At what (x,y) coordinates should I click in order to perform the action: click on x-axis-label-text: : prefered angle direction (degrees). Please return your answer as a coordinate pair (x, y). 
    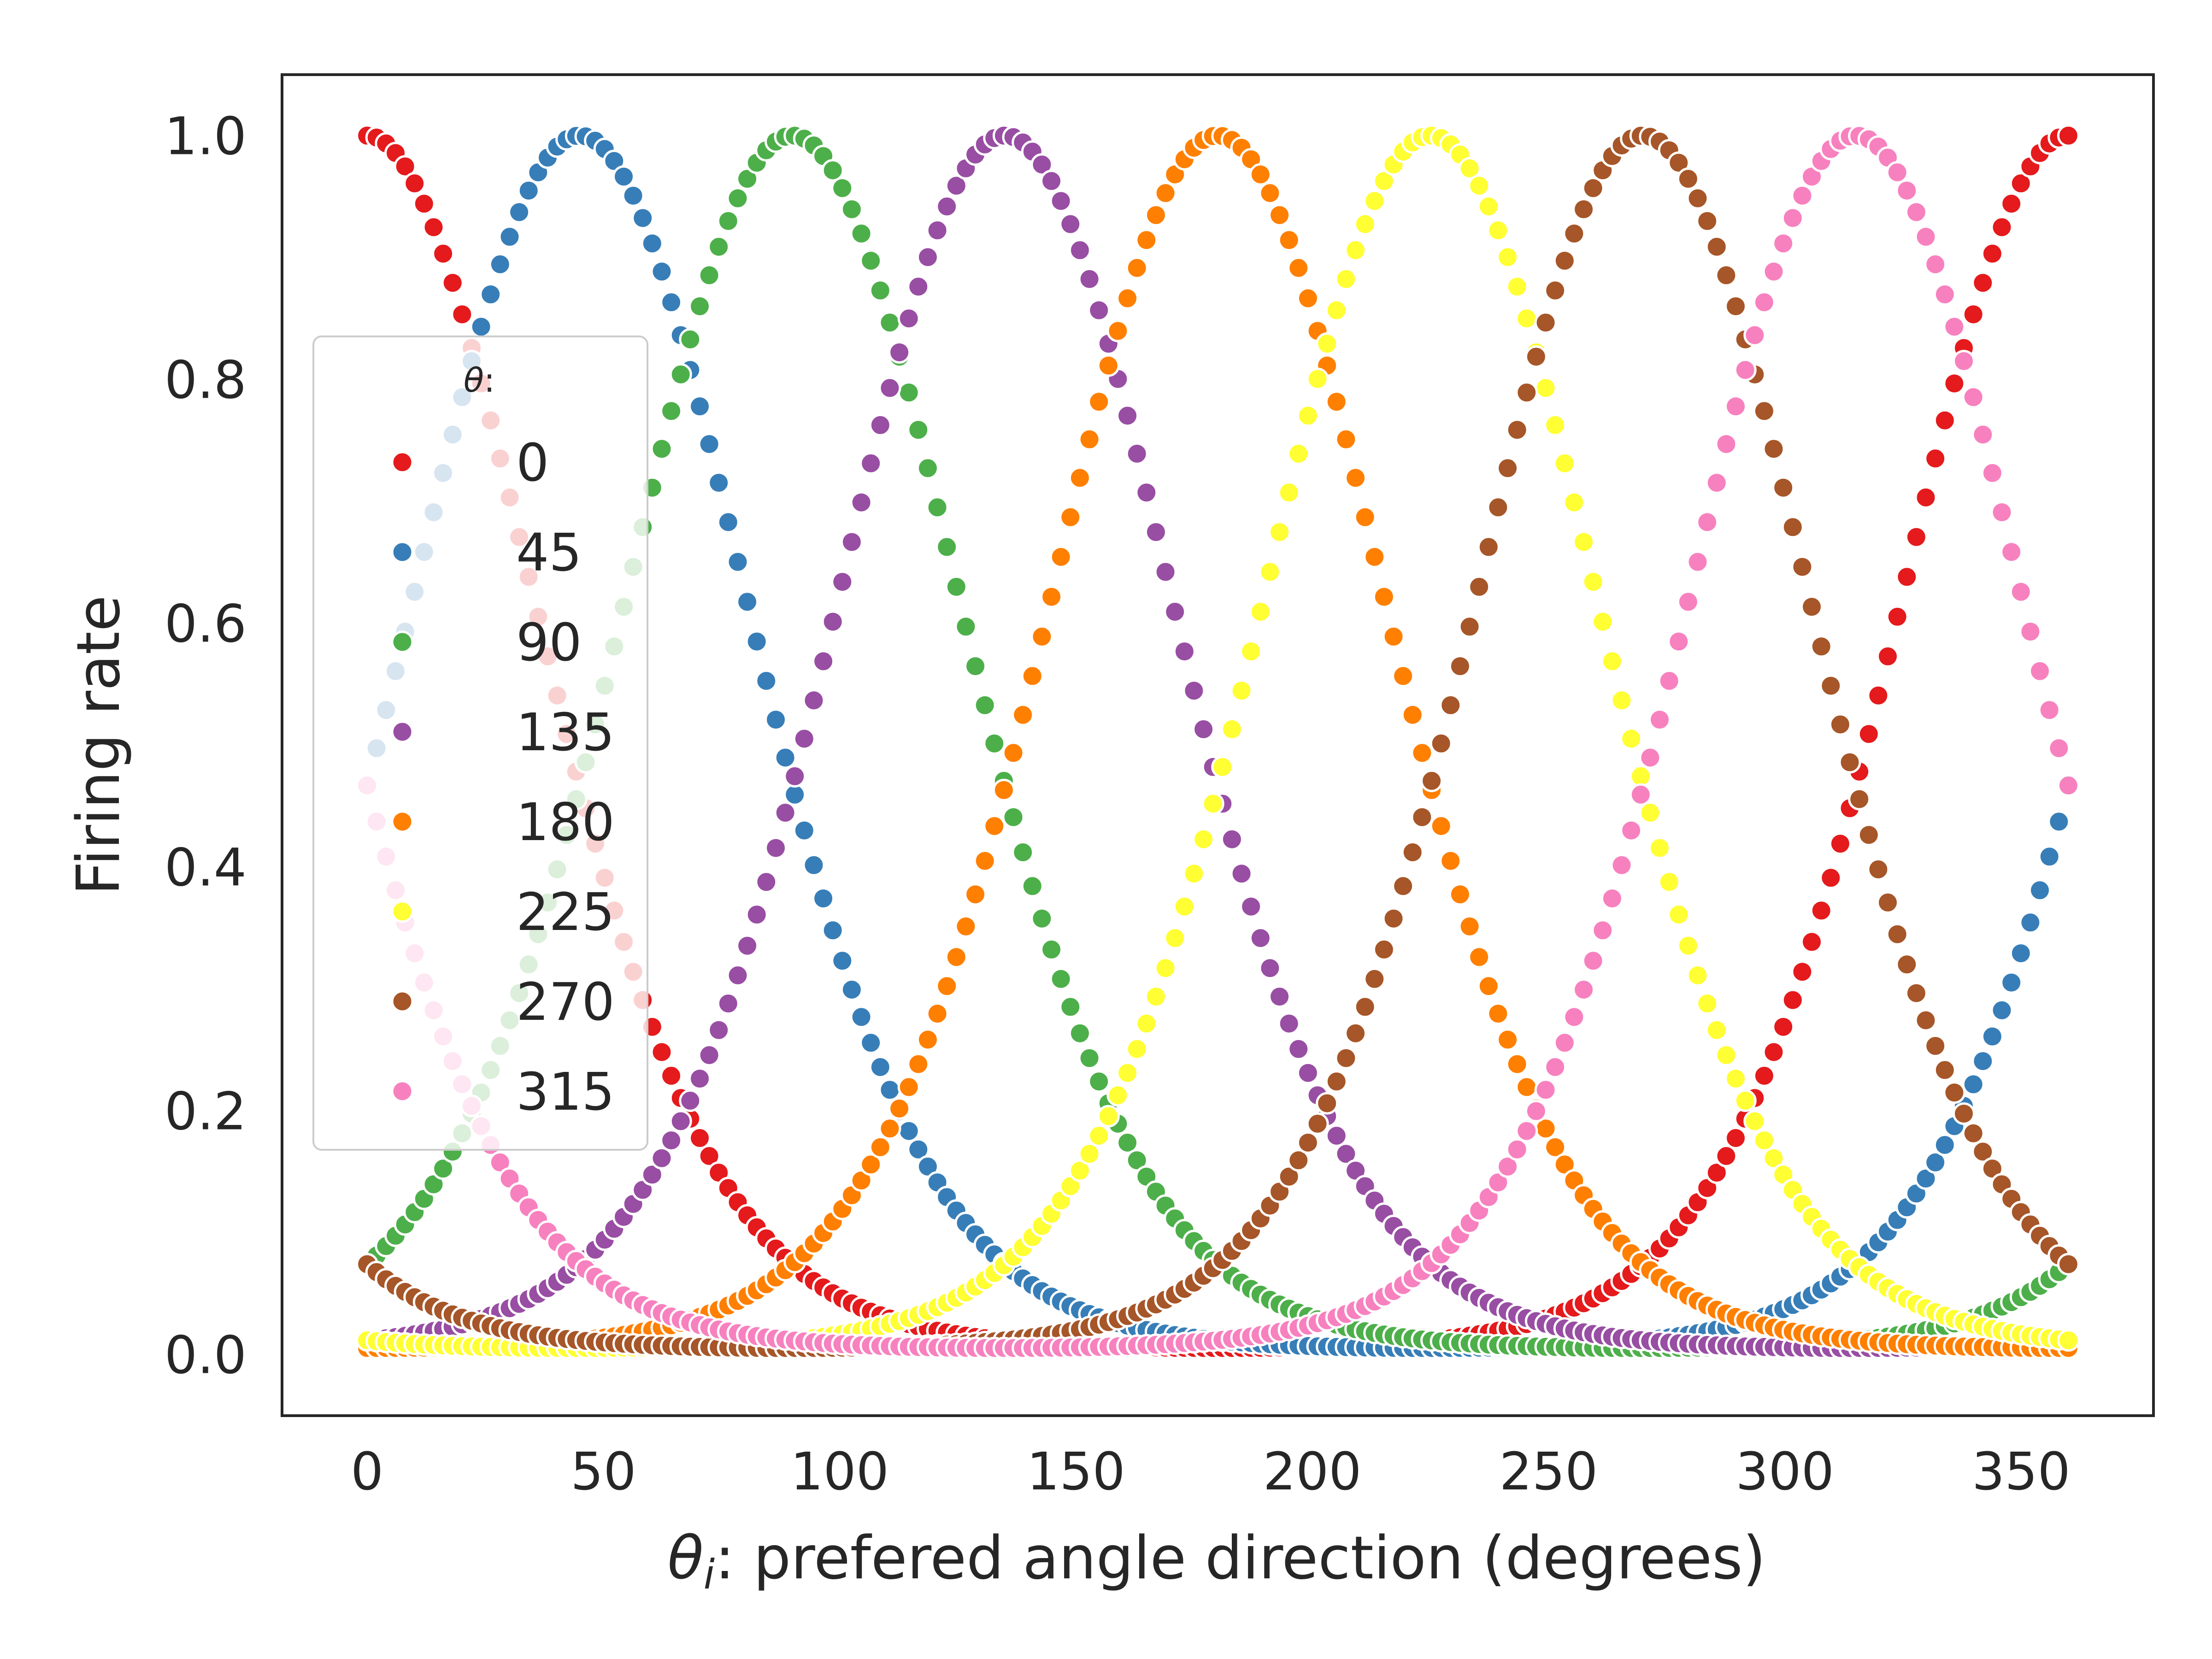
    Looking at the image, I should click on (1240, 1558).